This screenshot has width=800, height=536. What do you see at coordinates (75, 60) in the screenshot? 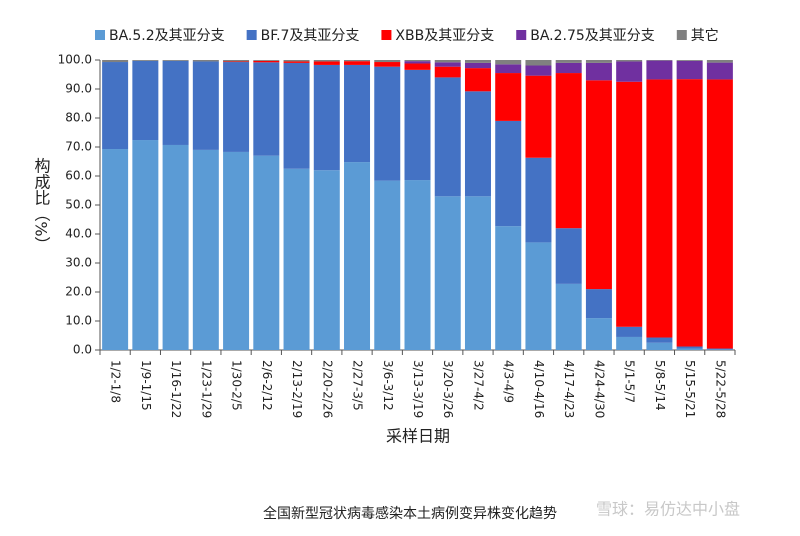
I see `y-tick-label: 100.0` at bounding box center [75, 60].